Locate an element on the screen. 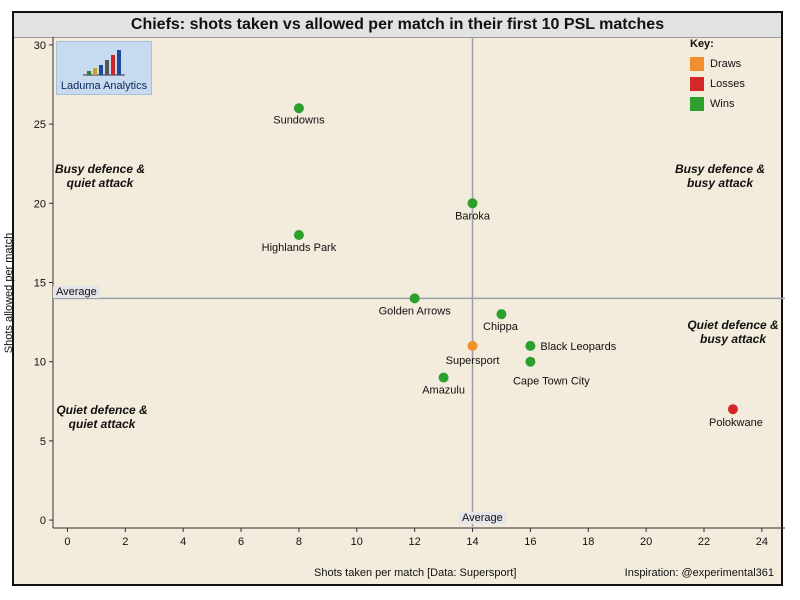 The width and height of the screenshot is (800, 600). quadrant-top-left-line-2: quiet attack is located at coordinates (100, 183).